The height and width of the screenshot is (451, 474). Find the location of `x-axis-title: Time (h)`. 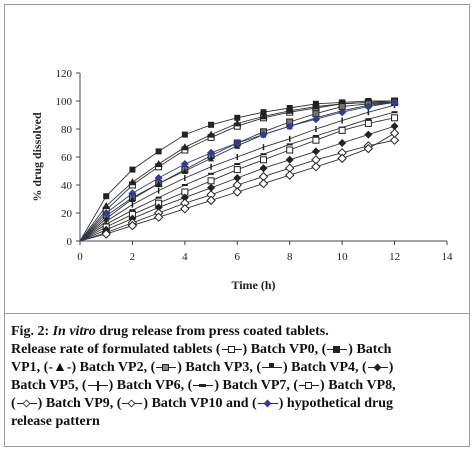

x-axis-title: Time (h) is located at coordinates (253, 285).